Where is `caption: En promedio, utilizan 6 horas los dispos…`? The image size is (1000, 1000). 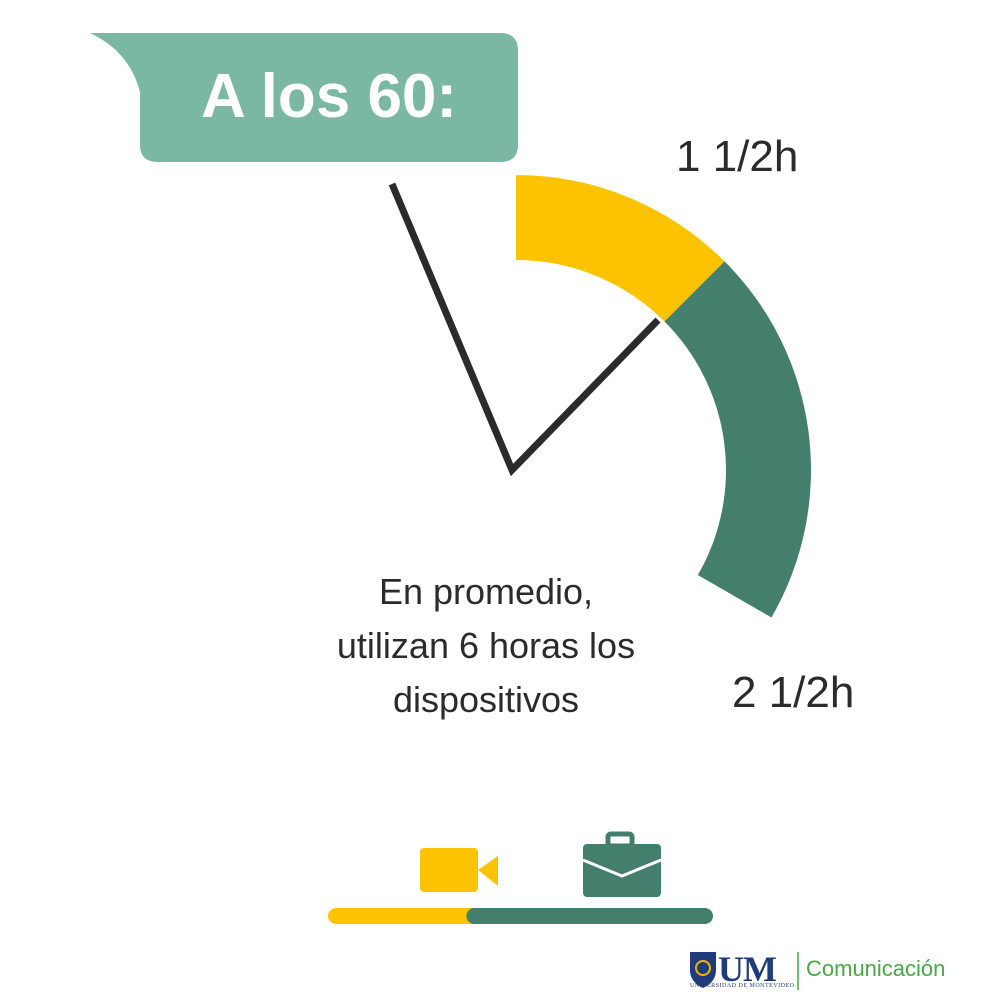
caption: En promedio, utilizan 6 horas los dispos… is located at coordinates (486, 646).